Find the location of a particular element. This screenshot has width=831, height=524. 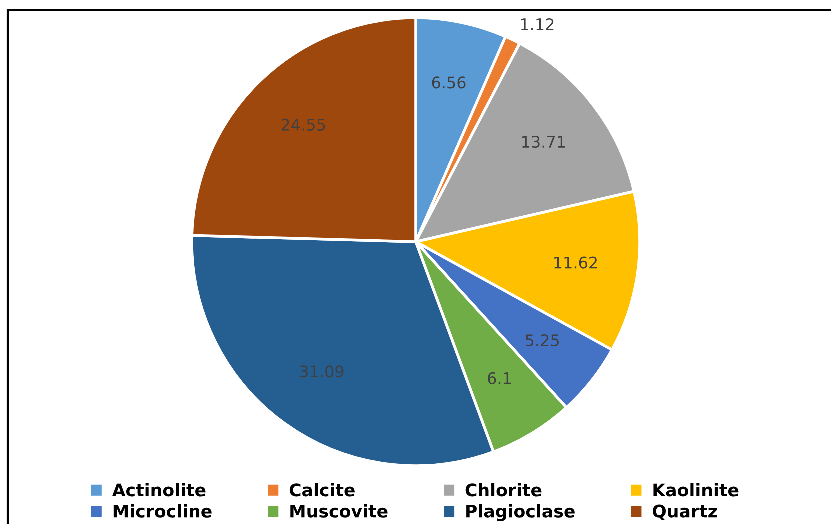

legend-label: Plagioclase is located at coordinates (520, 513).